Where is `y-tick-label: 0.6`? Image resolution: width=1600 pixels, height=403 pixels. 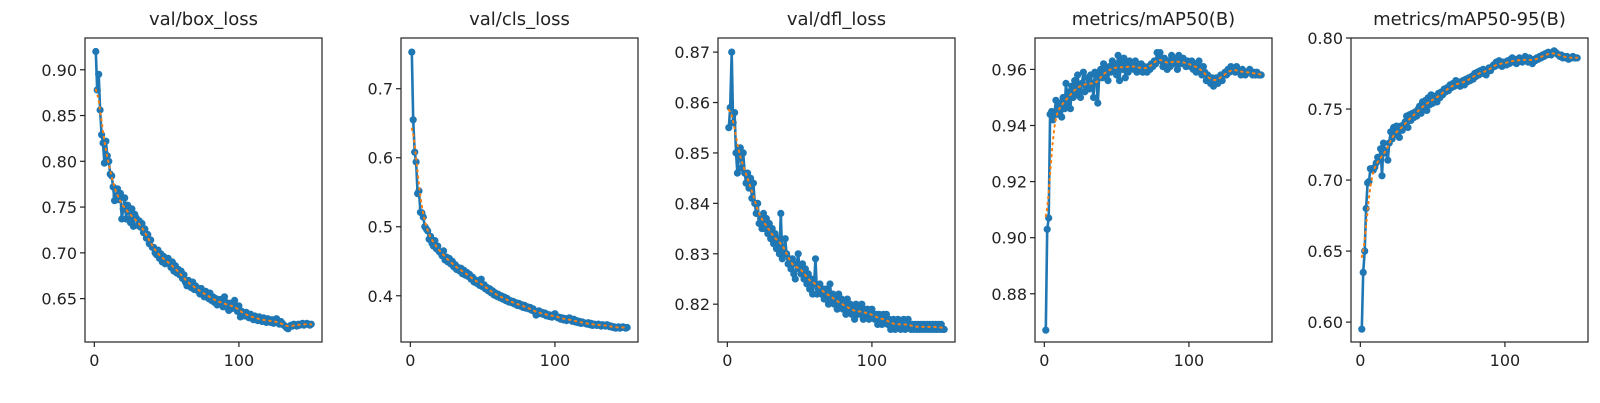 y-tick-label: 0.6 is located at coordinates (380, 158).